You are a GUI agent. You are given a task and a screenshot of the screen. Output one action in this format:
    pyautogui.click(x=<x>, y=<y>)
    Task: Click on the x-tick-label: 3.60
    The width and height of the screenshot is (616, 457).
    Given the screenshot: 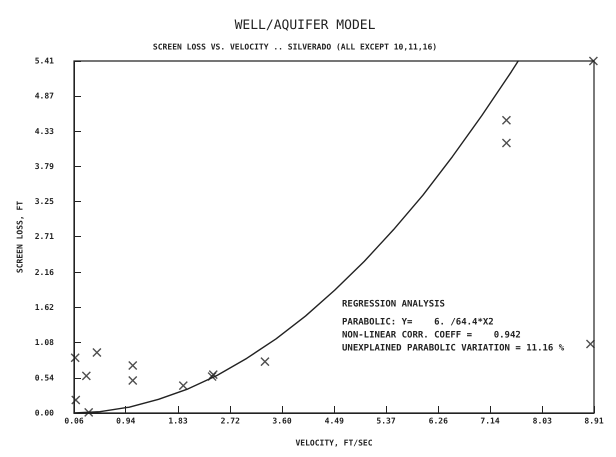 What is the action you would take?
    pyautogui.click(x=282, y=421)
    